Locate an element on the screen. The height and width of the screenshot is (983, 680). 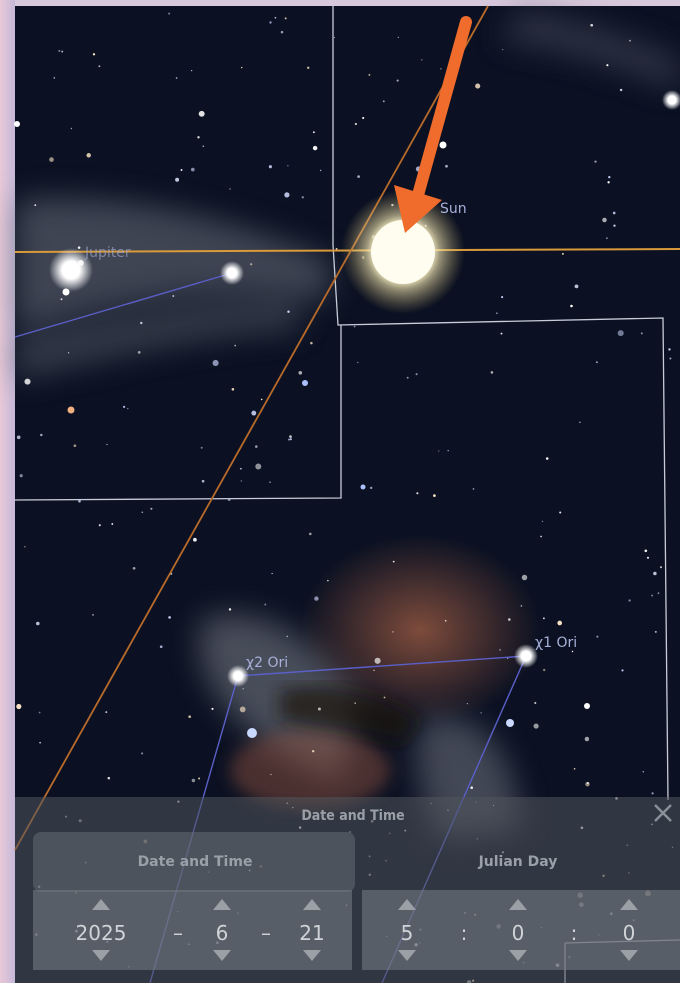
jupiter is located at coordinates (71, 270).